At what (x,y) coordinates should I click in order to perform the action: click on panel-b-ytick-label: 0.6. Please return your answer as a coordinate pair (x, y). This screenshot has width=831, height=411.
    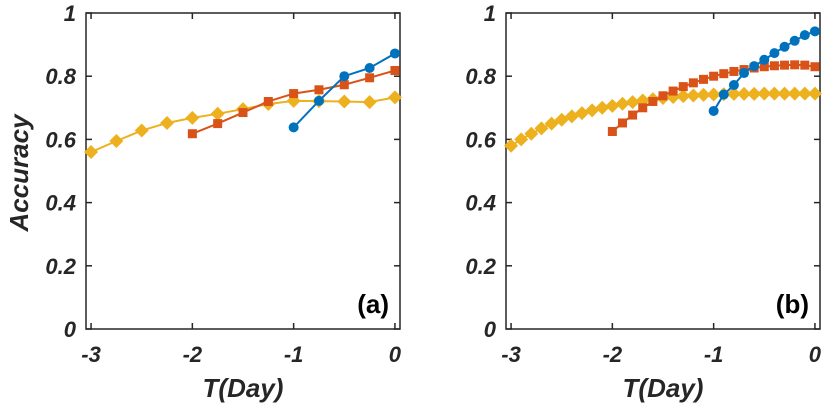
    Looking at the image, I should click on (480, 139).